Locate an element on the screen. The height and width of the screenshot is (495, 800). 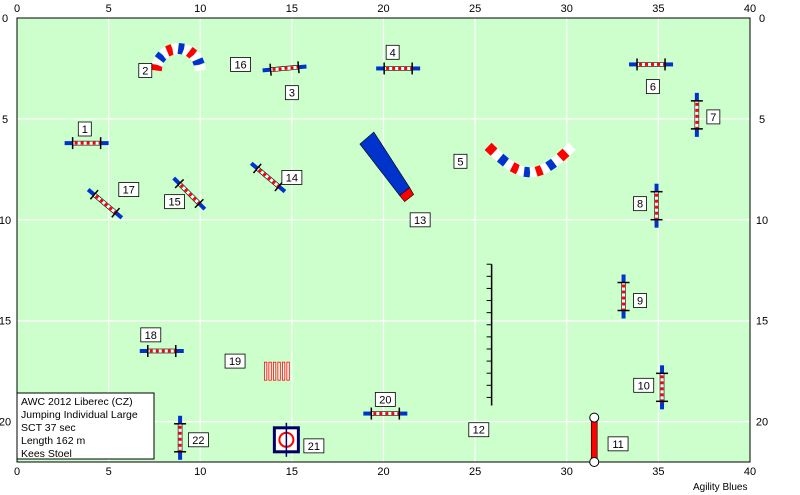
obstacle-number-1: 1 is located at coordinates (84, 129).